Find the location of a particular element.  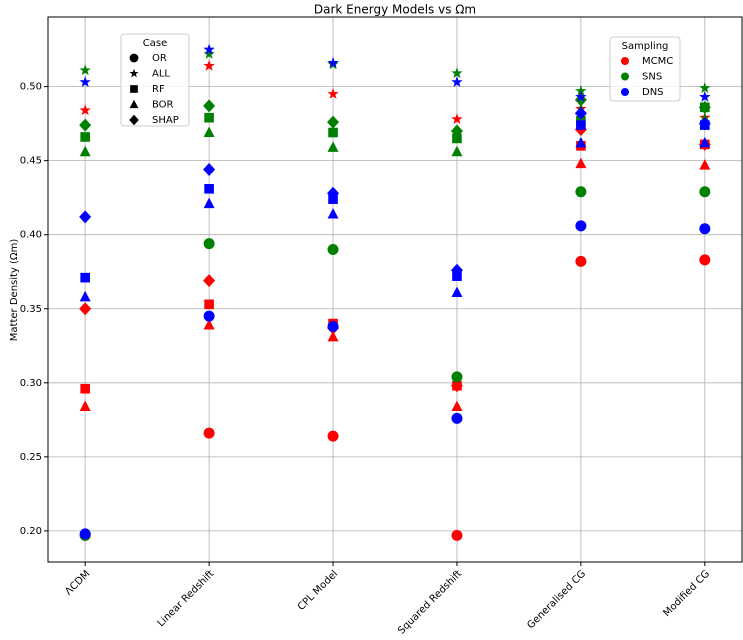

y-tick-label: 0.50 is located at coordinates (31, 87).